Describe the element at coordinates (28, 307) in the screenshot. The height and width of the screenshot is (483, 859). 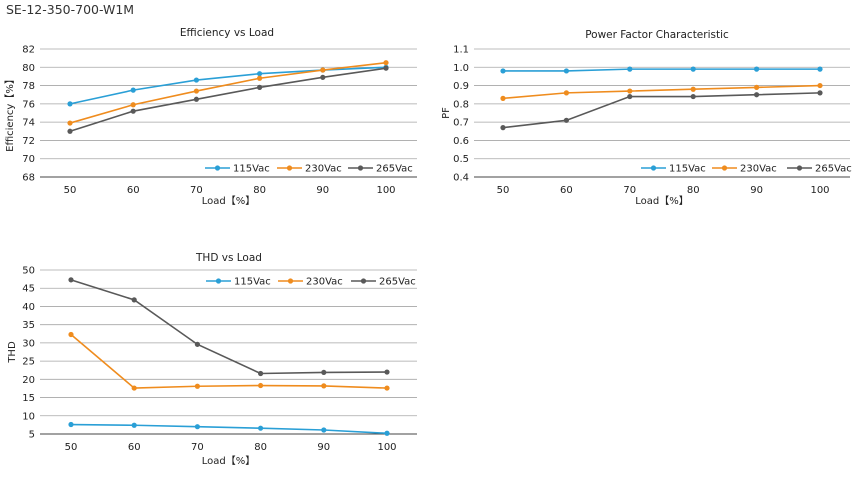
I see `y-tick-label: 40` at that location.